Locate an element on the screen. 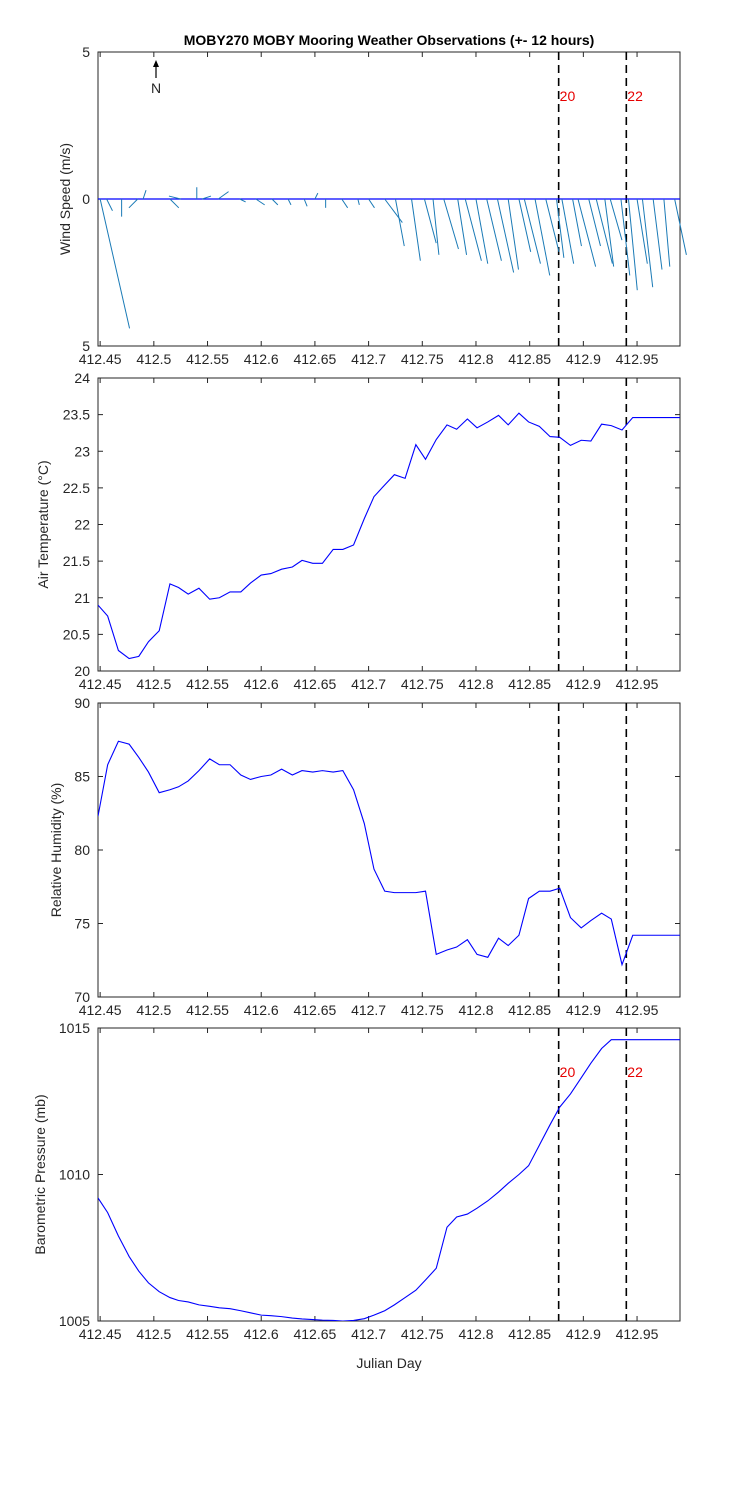 The width and height of the screenshot is (750, 1500). y-tick-label: 1005 is located at coordinates (74, 1321).